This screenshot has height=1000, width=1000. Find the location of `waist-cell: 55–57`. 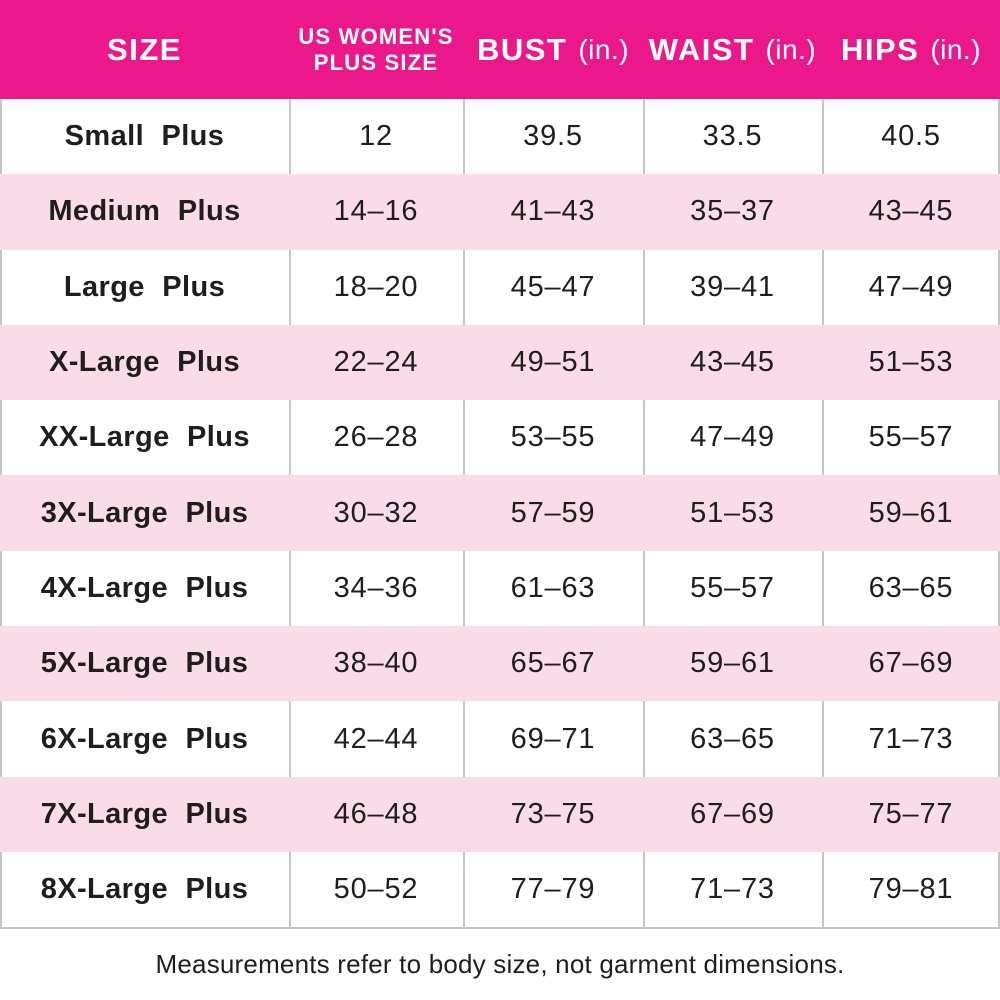

waist-cell: 55–57 is located at coordinates (732, 588).